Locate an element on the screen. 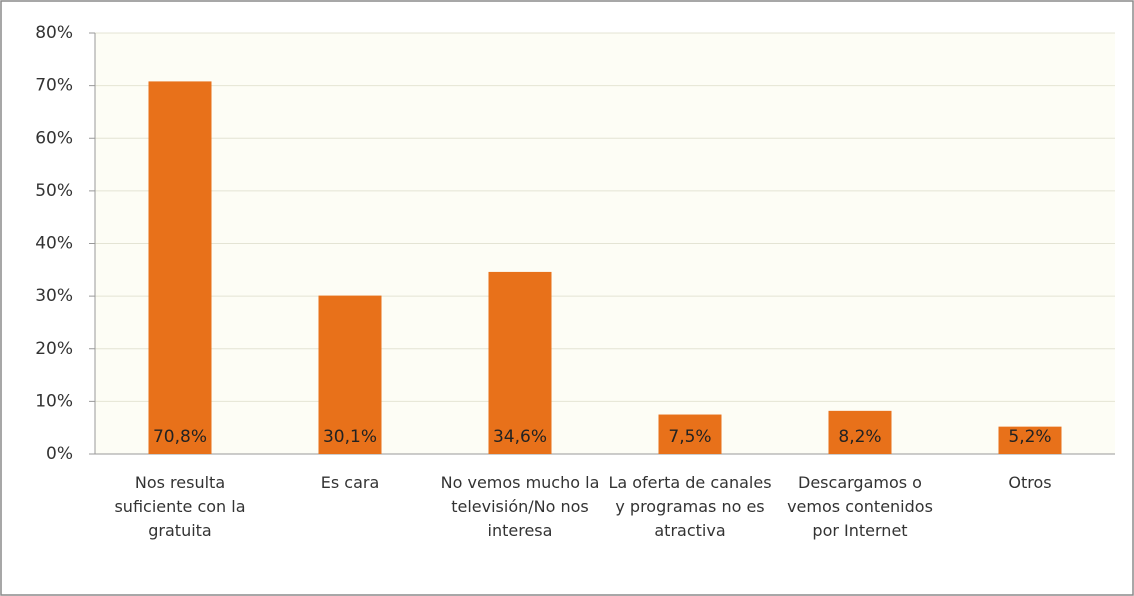  data-label: 70,8% is located at coordinates (180, 437).